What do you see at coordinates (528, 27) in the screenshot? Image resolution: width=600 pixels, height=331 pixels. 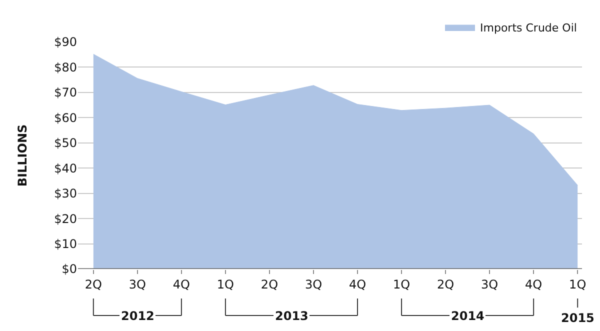 I see `legend-label: Imports Crude Oil` at bounding box center [528, 27].